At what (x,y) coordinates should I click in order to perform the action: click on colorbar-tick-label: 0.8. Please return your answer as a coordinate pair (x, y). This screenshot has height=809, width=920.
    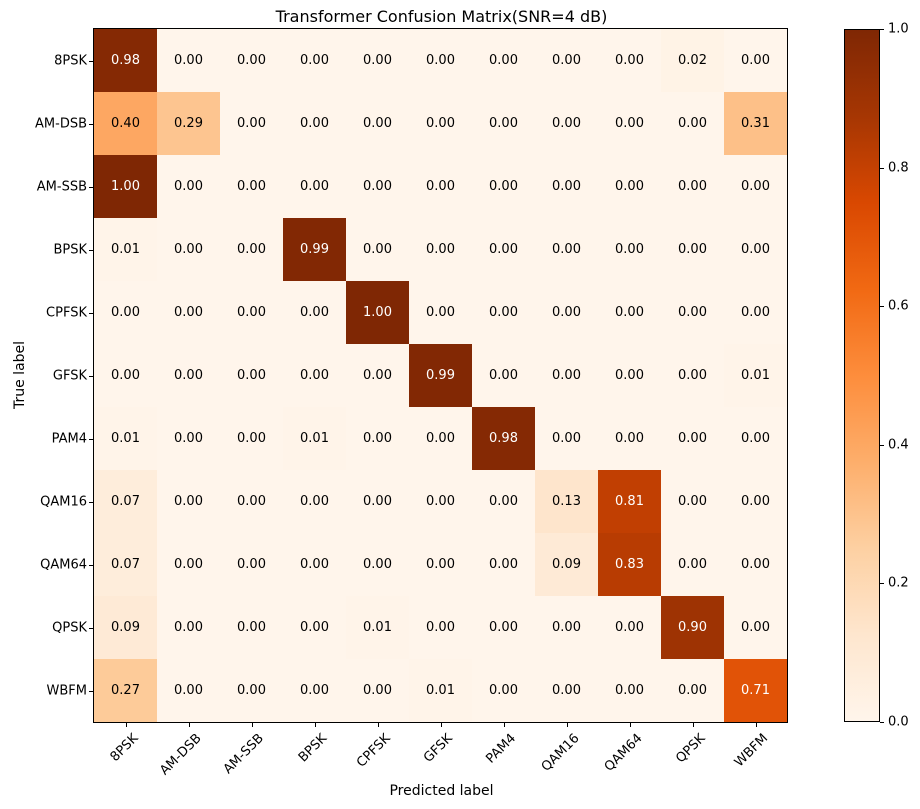
    Looking at the image, I should click on (898, 168).